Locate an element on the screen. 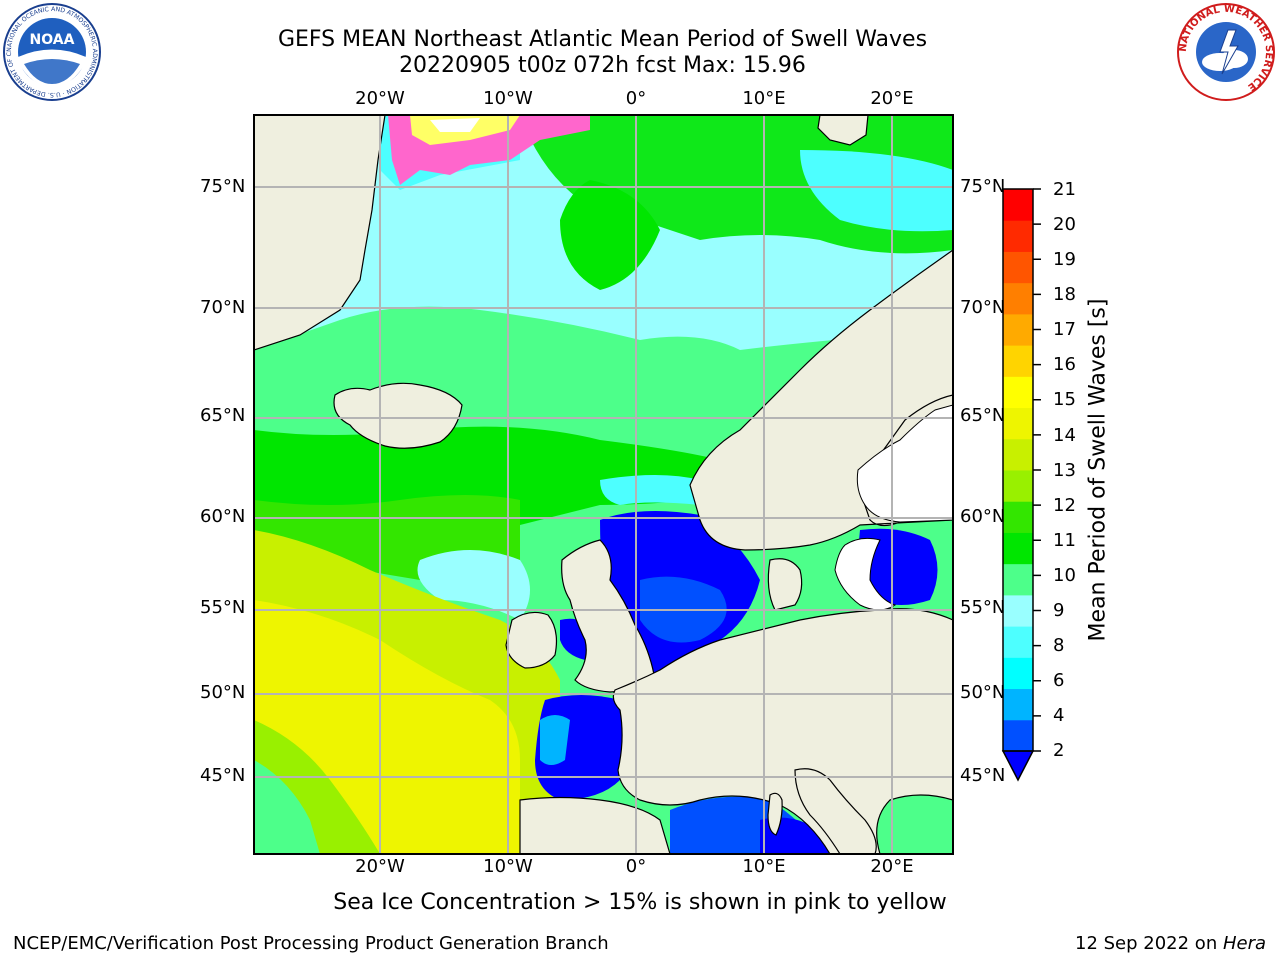 Image resolution: width=1280 pixels, height=960 pixels. lon-label-bottom: 10°W is located at coordinates (508, 866).